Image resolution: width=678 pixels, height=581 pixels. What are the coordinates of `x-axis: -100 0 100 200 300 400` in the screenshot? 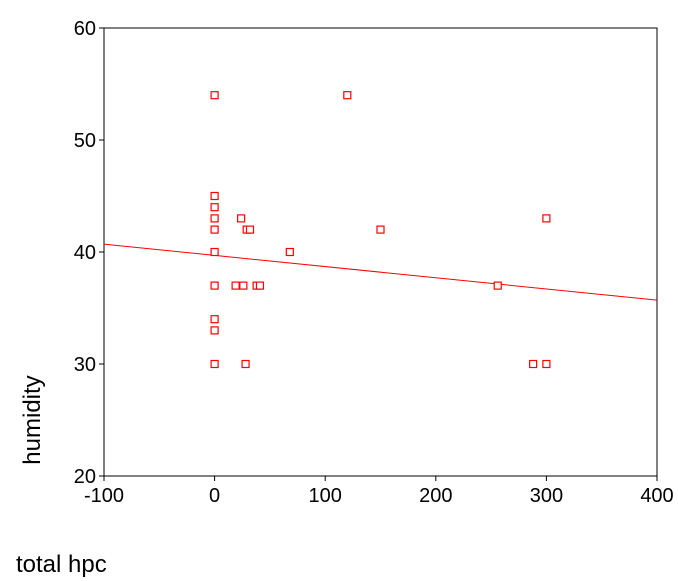 It's located at (379, 491).